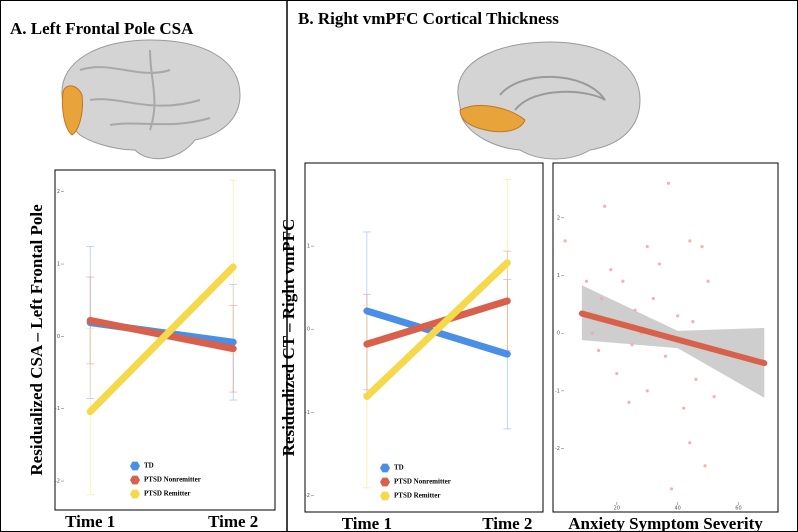 The image size is (798, 532). What do you see at coordinates (665, 523) in the screenshot?
I see `x-axis-label: Anxiety Symptom Severity` at bounding box center [665, 523].